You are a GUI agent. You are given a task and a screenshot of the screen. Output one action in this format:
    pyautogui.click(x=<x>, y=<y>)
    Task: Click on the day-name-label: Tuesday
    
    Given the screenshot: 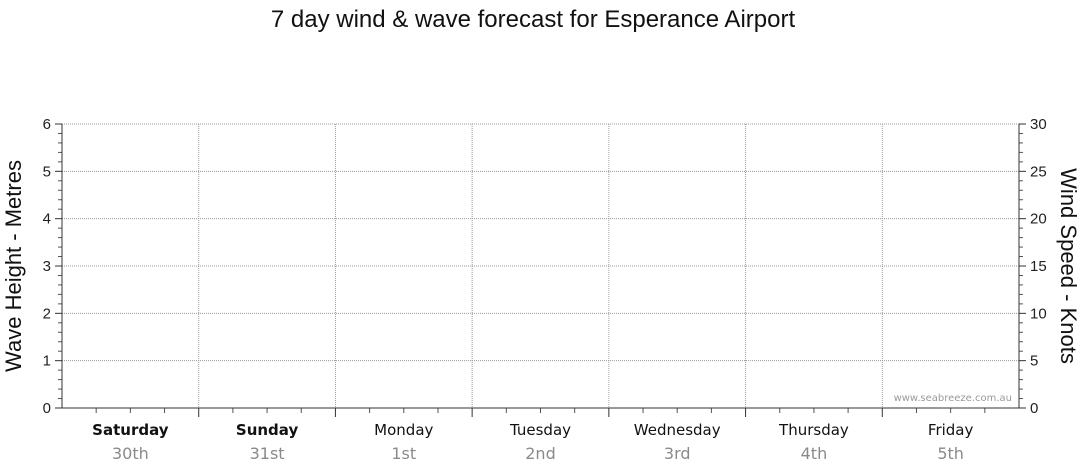 What is the action you would take?
    pyautogui.click(x=540, y=430)
    